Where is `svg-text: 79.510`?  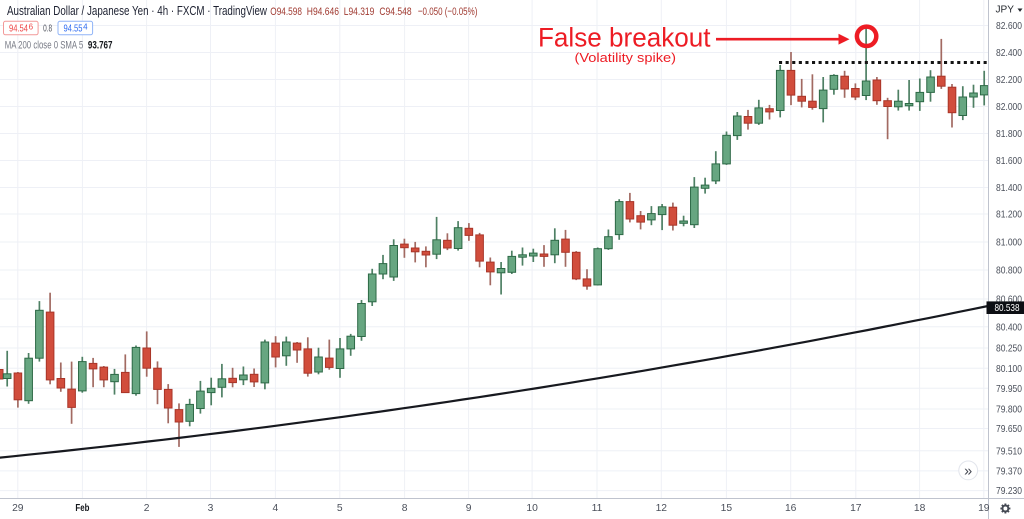 svg-text: 79.510 is located at coordinates (1009, 451).